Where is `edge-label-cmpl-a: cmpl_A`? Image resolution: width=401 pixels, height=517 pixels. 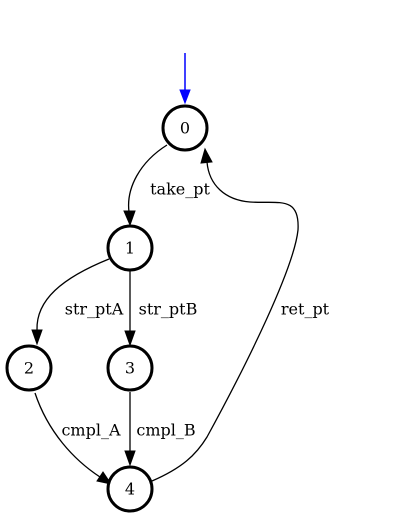 edge-label-cmpl-a: cmpl_A is located at coordinates (90, 430).